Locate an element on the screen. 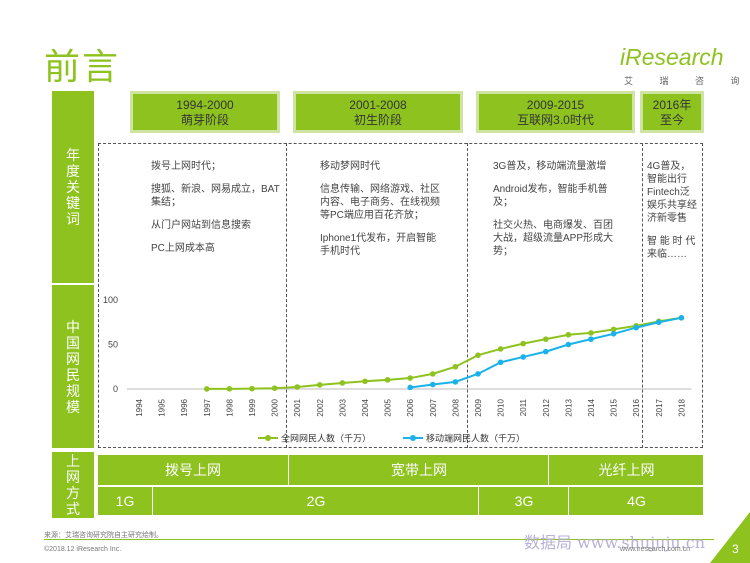 The image size is (750, 563). iresearch-logo: iResearch 艾 瑞 咨 询 is located at coordinates (680, 65).